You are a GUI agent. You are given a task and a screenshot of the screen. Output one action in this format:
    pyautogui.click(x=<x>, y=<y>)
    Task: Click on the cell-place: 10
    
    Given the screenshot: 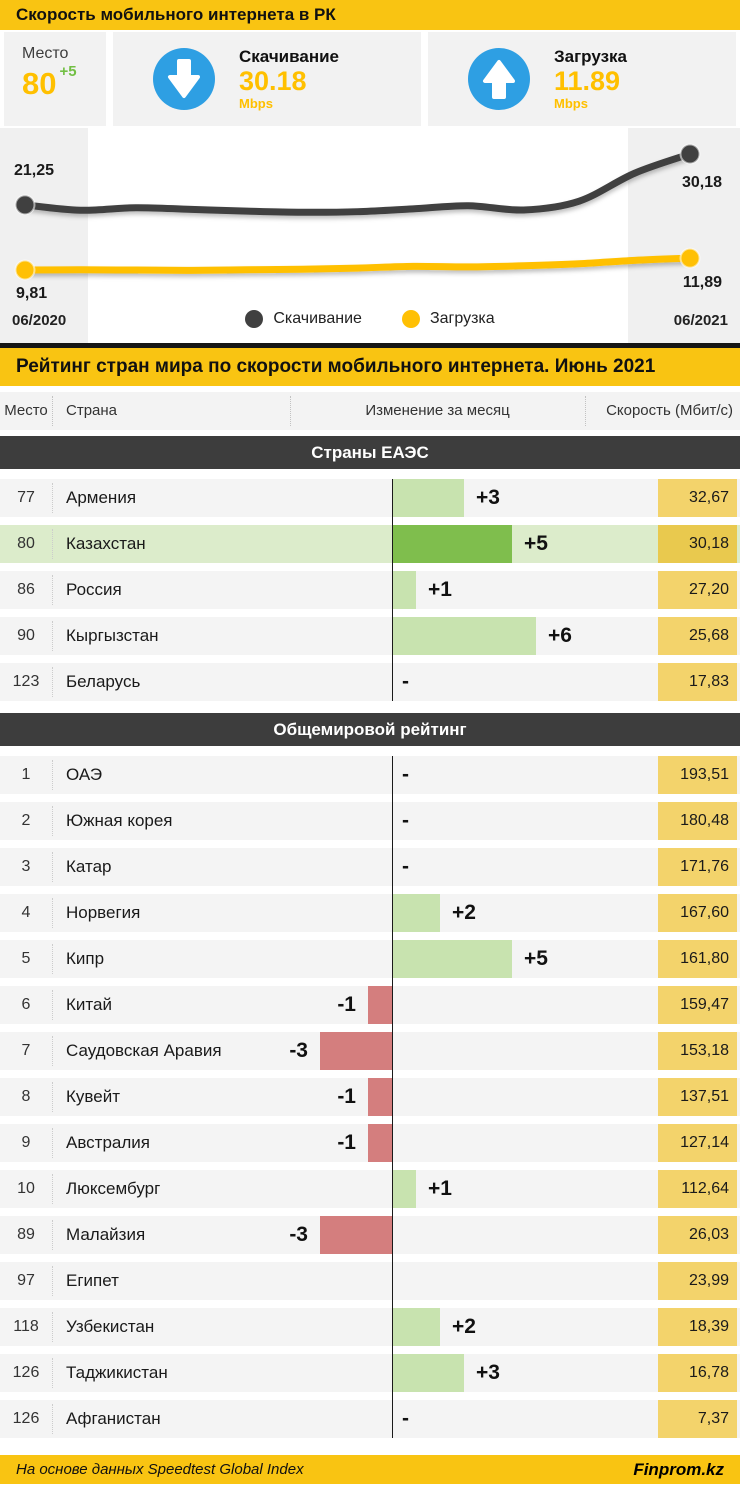 What is the action you would take?
    pyautogui.click(x=26, y=1188)
    